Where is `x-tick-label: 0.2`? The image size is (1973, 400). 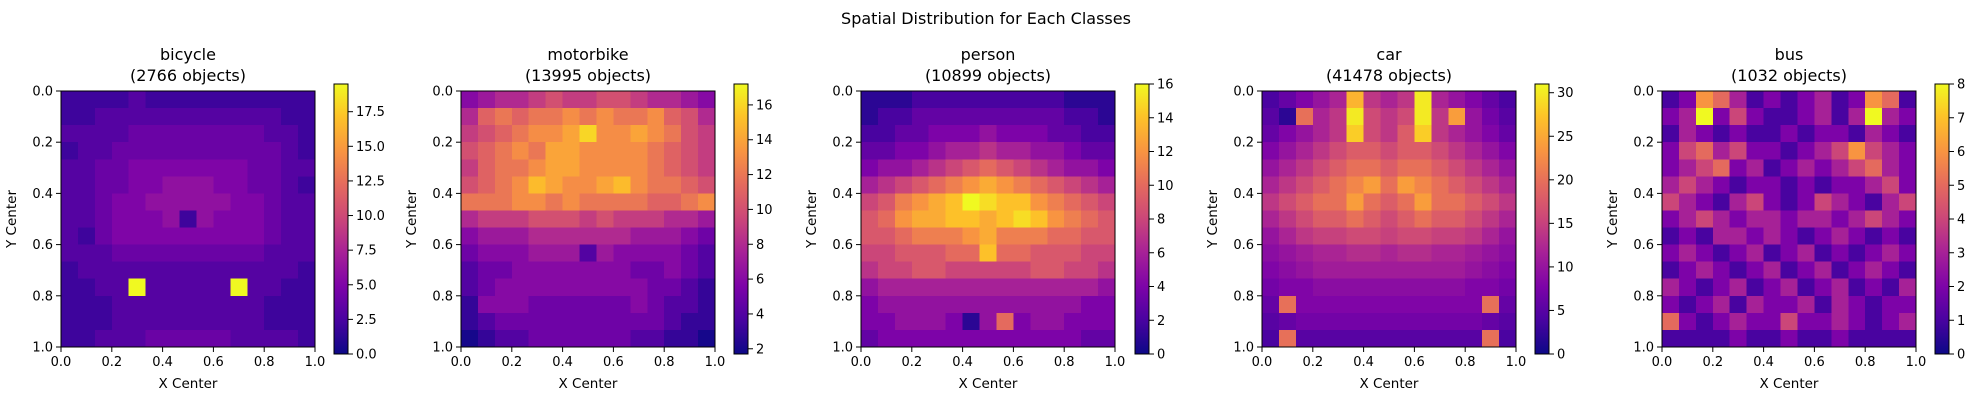
x-tick-label: 0.2 is located at coordinates (1312, 362).